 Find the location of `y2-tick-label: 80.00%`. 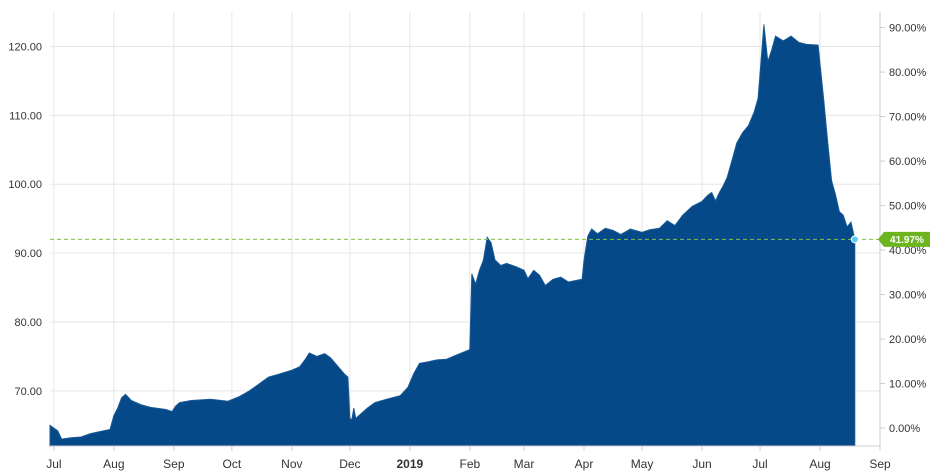

y2-tick-label: 80.00% is located at coordinates (908, 73).